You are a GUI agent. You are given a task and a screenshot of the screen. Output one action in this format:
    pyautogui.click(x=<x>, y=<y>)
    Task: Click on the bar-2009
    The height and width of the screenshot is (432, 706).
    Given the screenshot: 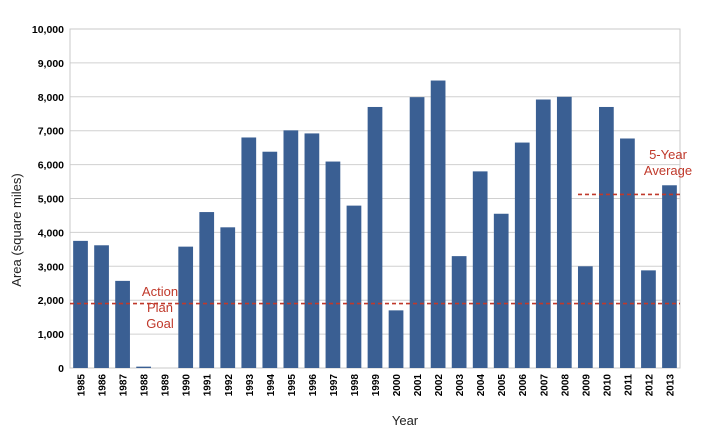 What is the action you would take?
    pyautogui.click(x=585, y=317)
    